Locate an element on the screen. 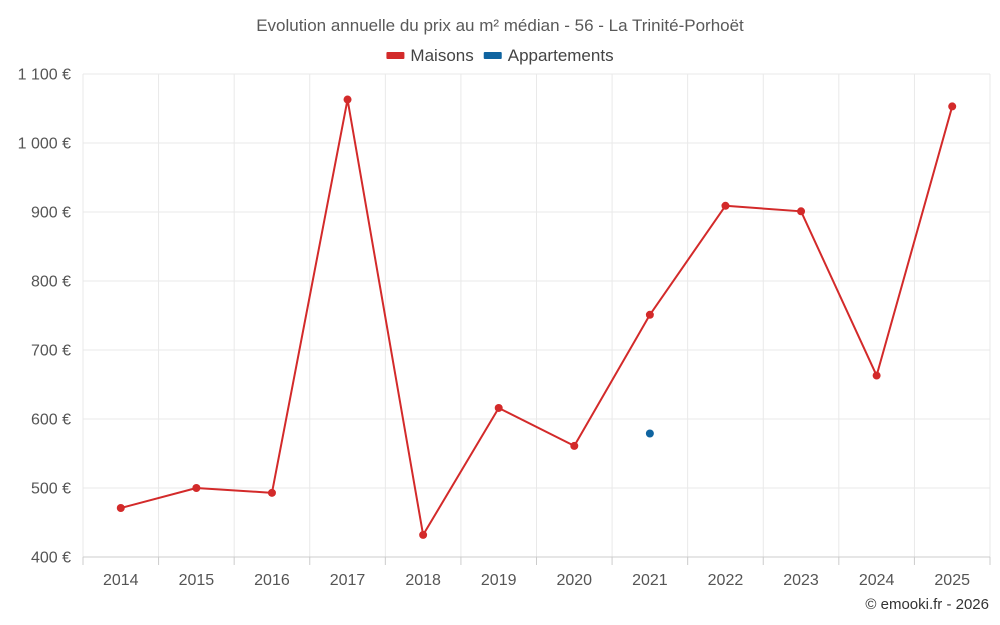  legend: Maisons Appartements is located at coordinates (500, 55).